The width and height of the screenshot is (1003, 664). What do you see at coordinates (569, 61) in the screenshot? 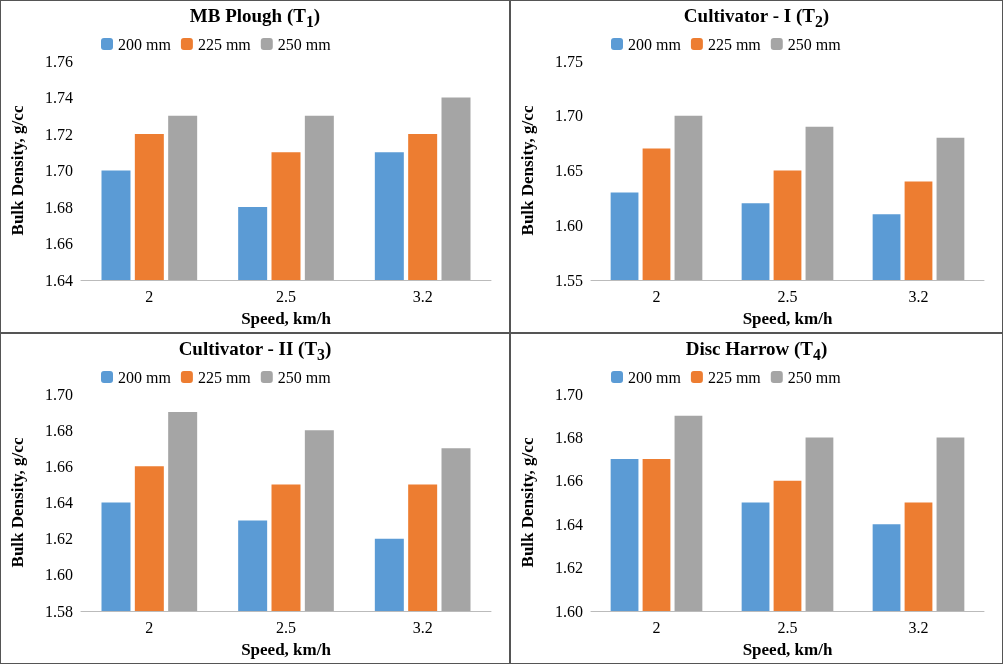
I see `y-tick-label: 1.75` at bounding box center [569, 61].